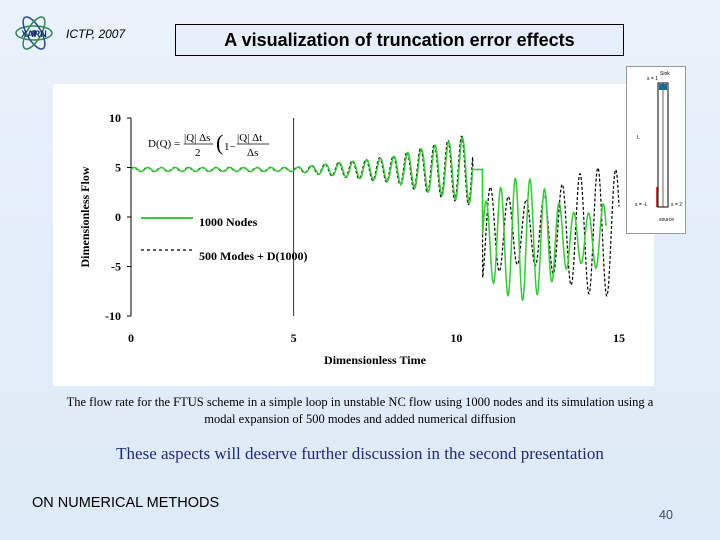  I want to click on y-tick-label: -10, so click(113, 316).